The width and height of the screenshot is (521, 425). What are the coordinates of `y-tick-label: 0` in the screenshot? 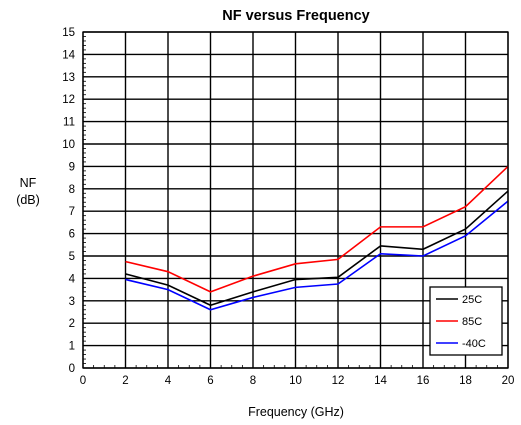 It's located at (72, 369).